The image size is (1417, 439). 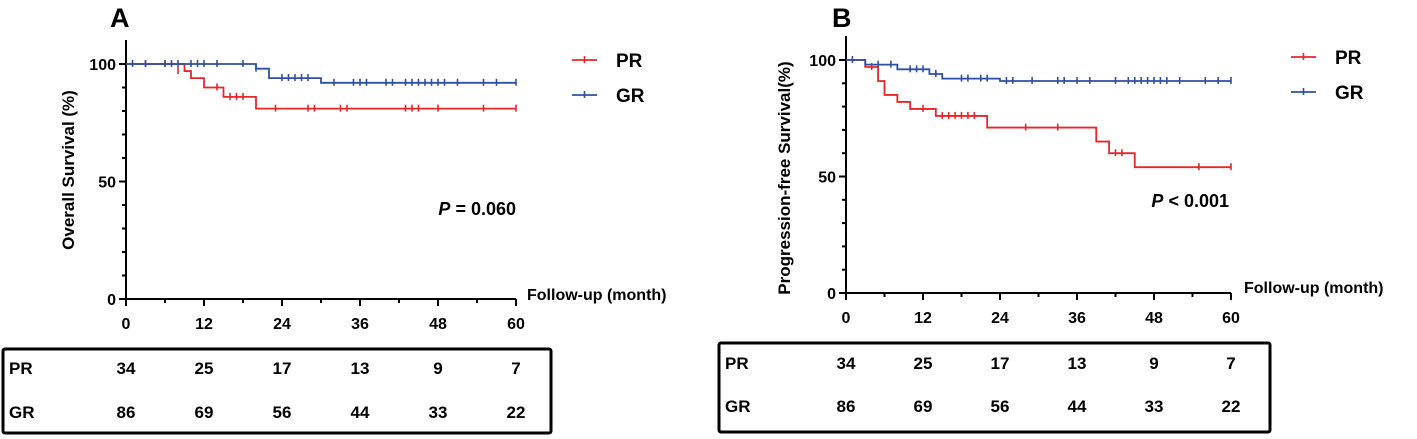 What do you see at coordinates (1196, 201) in the screenshot?
I see `p-value-text: < 0.001` at bounding box center [1196, 201].